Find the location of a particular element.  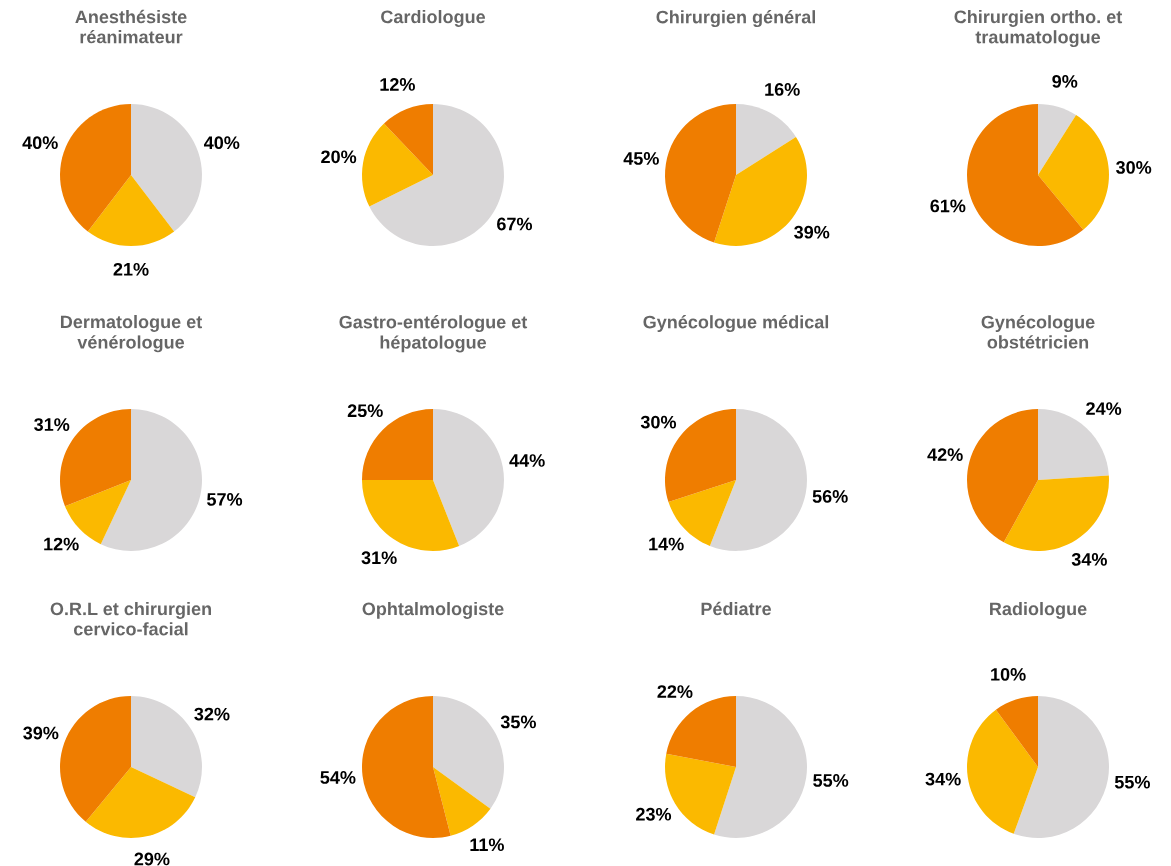

data-label: 56% is located at coordinates (830, 496).